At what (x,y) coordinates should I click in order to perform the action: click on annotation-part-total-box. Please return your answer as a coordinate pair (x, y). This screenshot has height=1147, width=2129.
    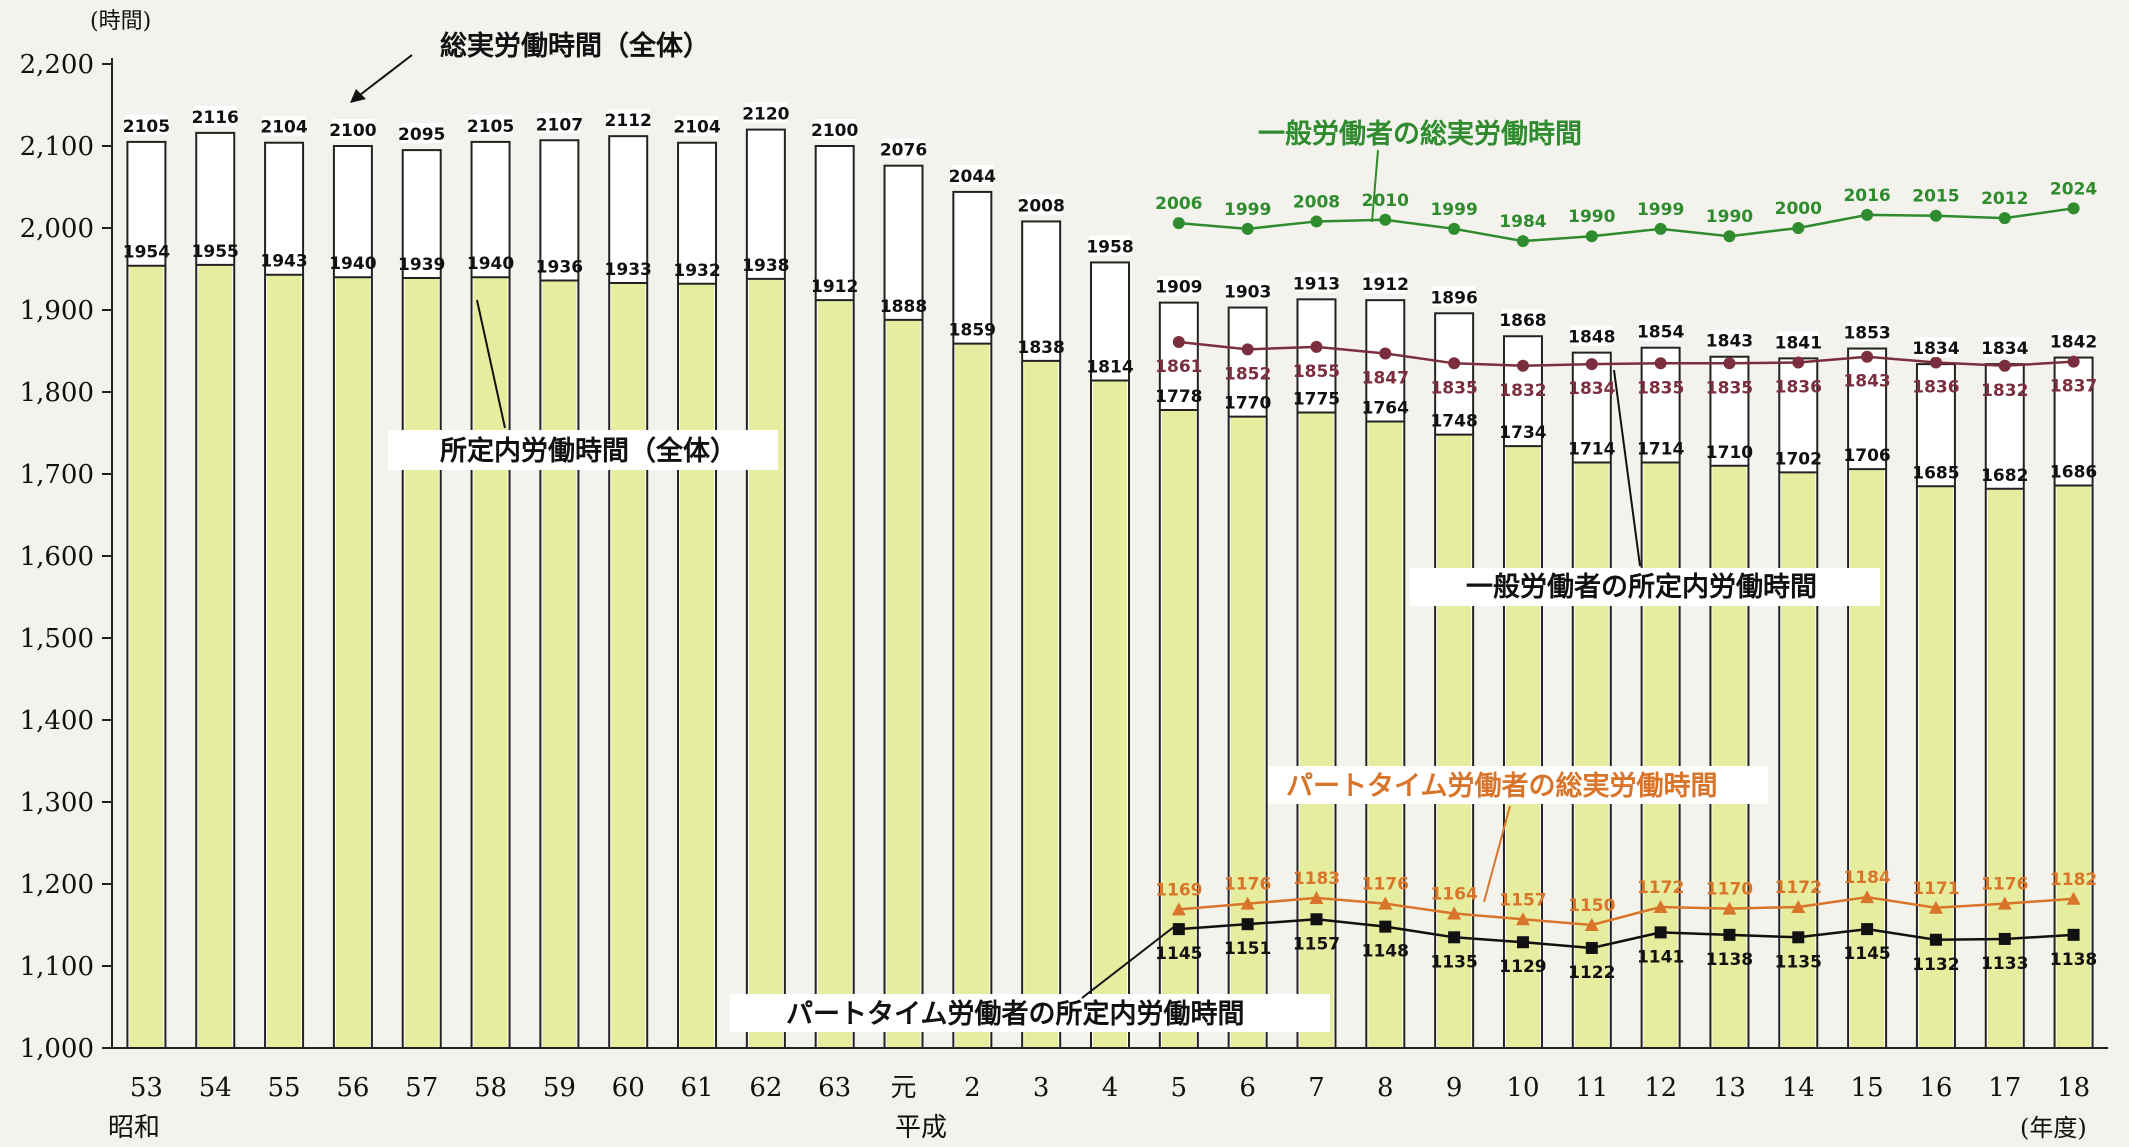
    Looking at the image, I should click on (1518, 785).